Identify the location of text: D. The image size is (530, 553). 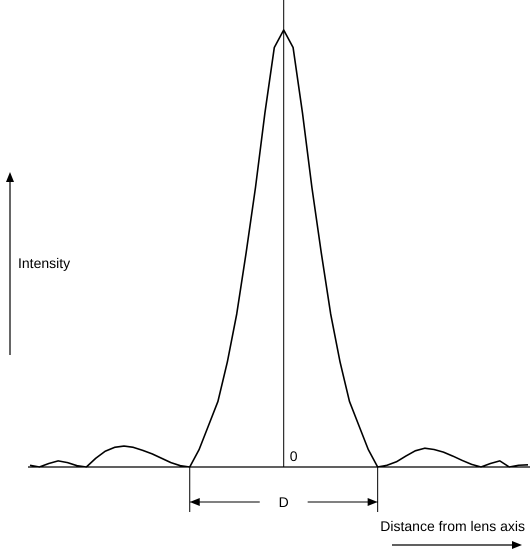
(283, 502).